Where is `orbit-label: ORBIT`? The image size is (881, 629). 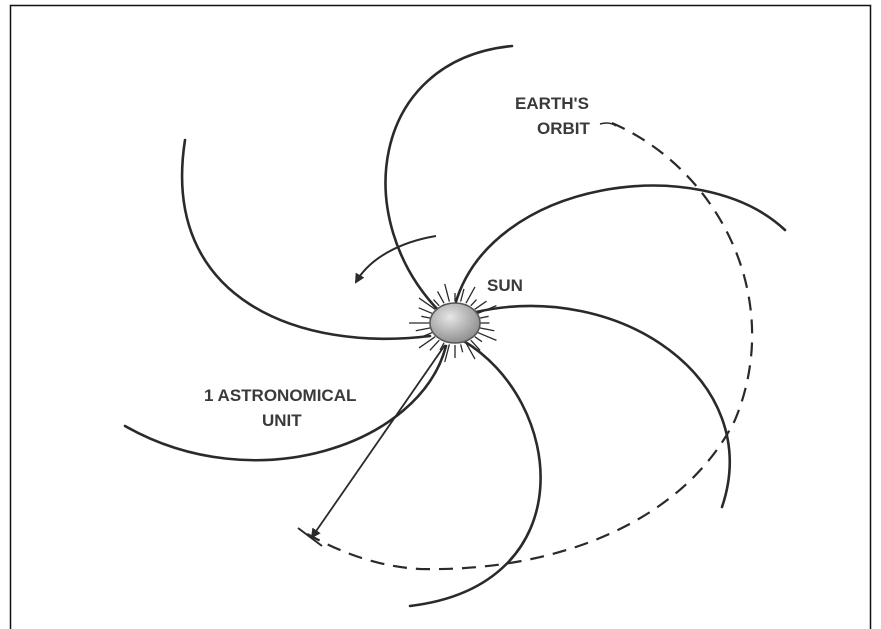
orbit-label: ORBIT is located at coordinates (564, 128).